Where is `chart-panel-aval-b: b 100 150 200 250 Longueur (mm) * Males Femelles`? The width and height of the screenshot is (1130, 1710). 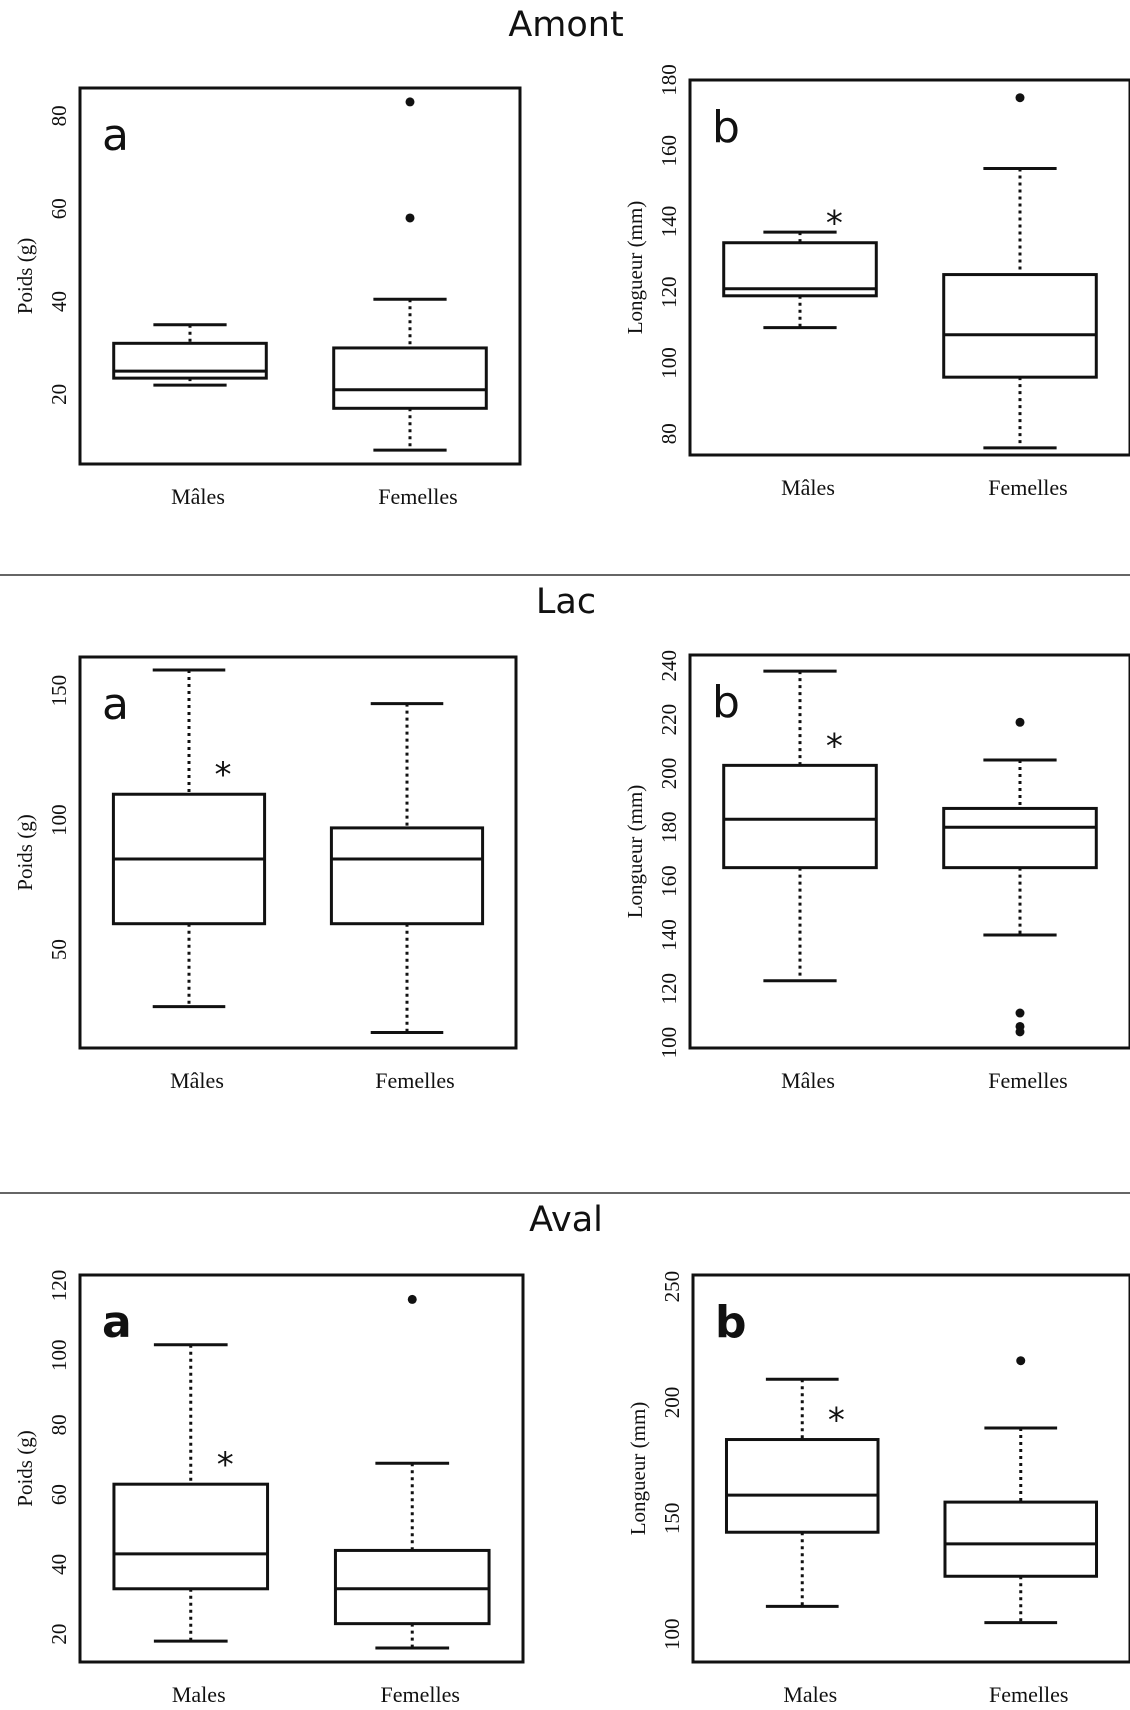
chart-panel-aval-b: b 100 150 200 250 Longueur (mm) * Males Femelles is located at coordinates (878, 1489).